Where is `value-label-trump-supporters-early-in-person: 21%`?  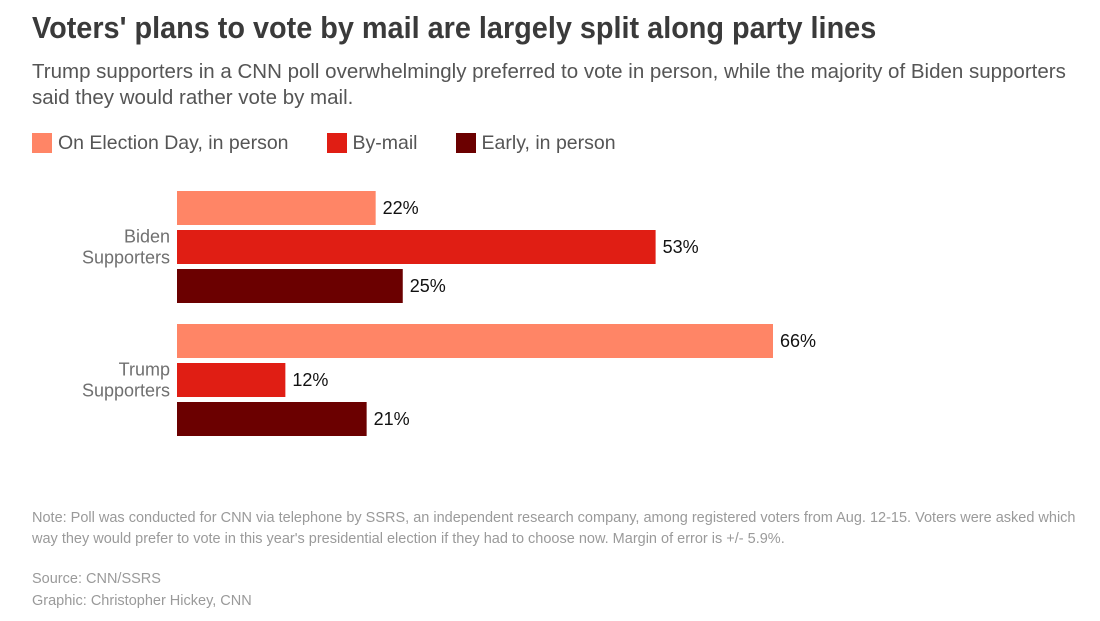 value-label-trump-supporters-early-in-person: 21% is located at coordinates (392, 419).